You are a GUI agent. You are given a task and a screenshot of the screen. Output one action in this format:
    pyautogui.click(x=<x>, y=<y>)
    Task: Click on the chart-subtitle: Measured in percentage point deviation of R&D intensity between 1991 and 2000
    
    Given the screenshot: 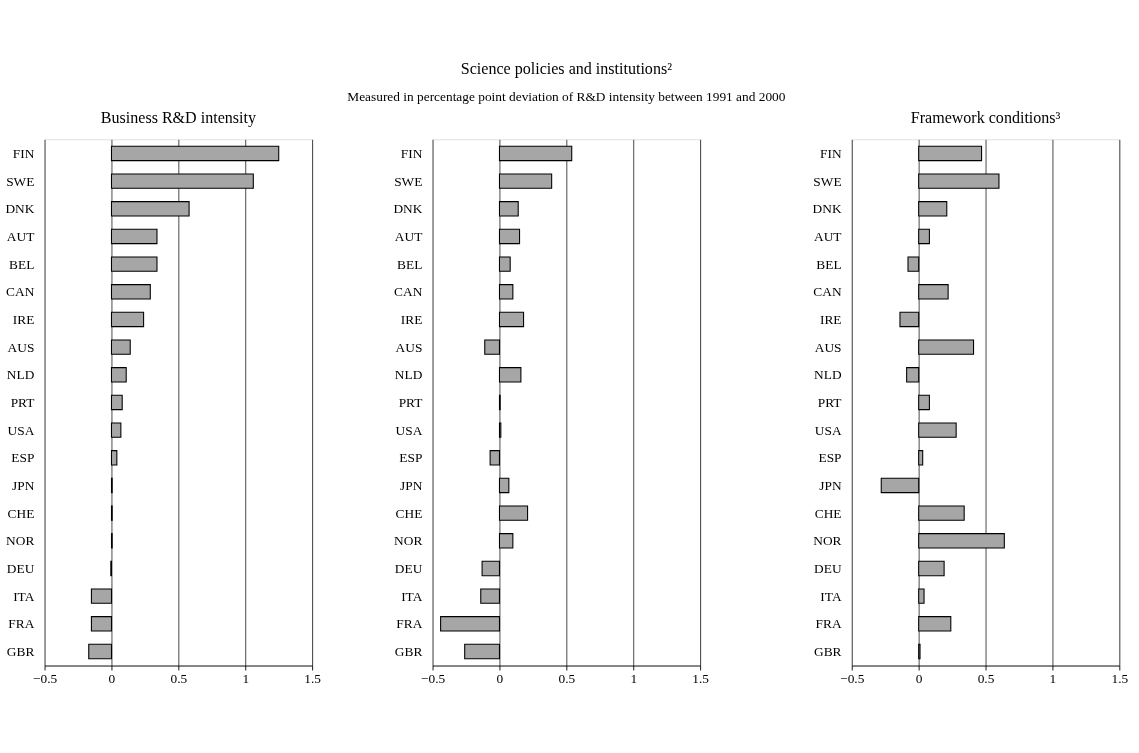 What is the action you would take?
    pyautogui.click(x=566, y=96)
    